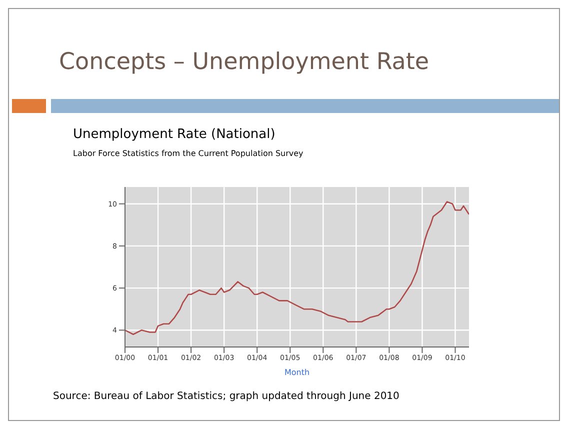 This screenshot has width=568, height=429. Describe the element at coordinates (174, 134) in the screenshot. I see `chart-subtitle: Unemployment Rate (National)` at that location.